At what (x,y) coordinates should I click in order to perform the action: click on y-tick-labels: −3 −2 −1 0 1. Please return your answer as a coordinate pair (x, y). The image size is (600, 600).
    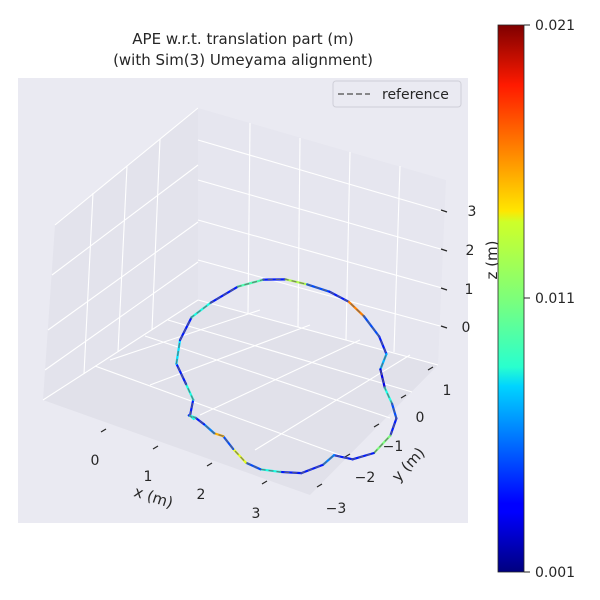
    Looking at the image, I should click on (389, 450).